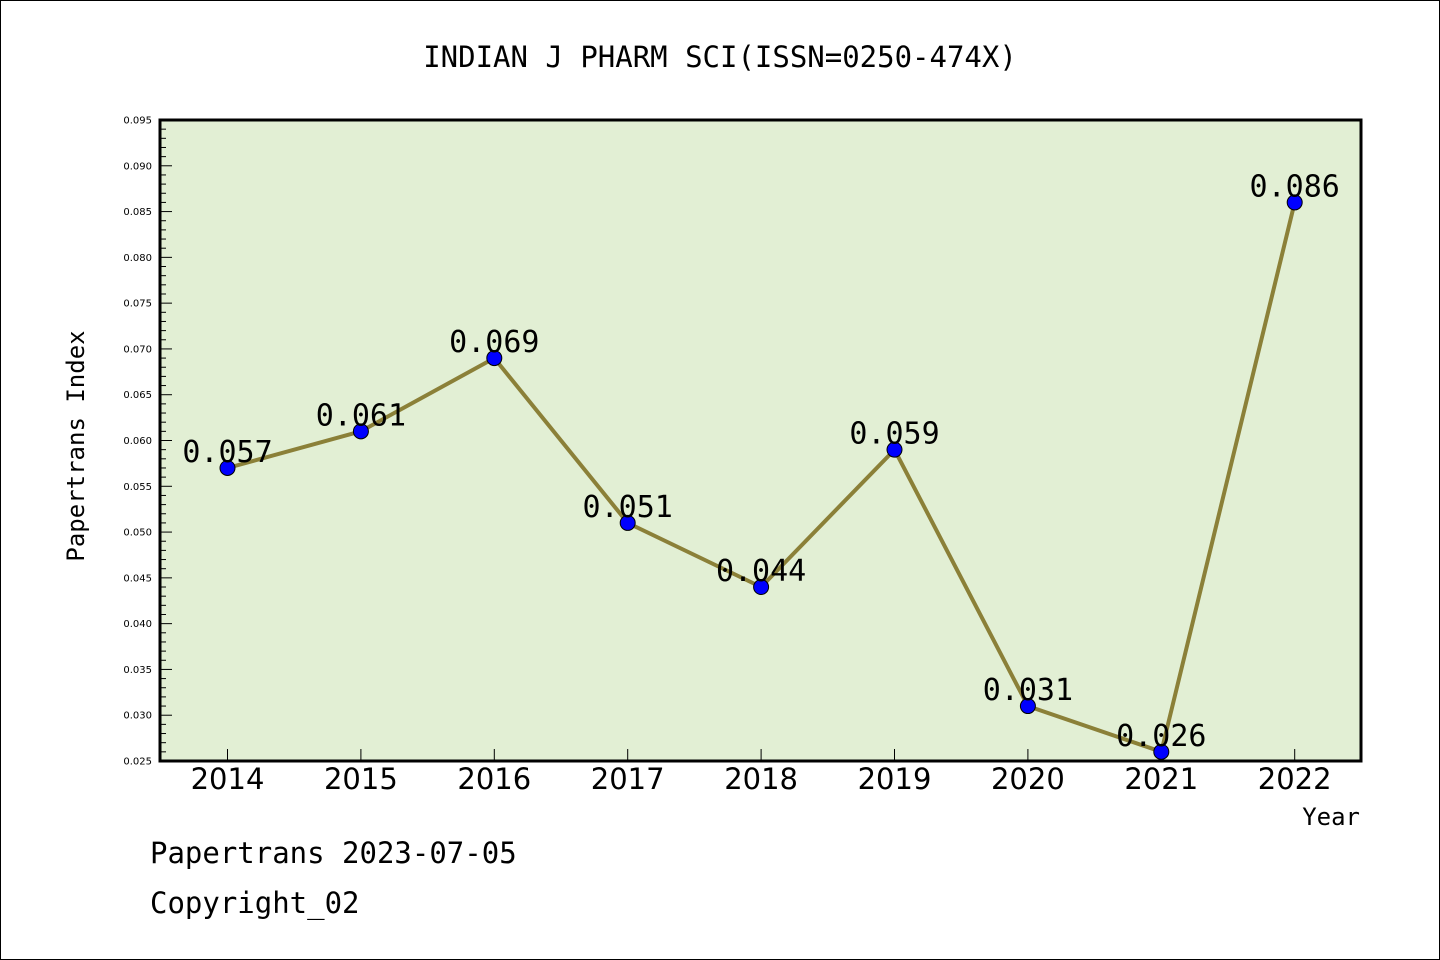 This screenshot has height=960, width=1440. Describe the element at coordinates (137, 349) in the screenshot. I see `y-tick-label: 0.070` at that location.